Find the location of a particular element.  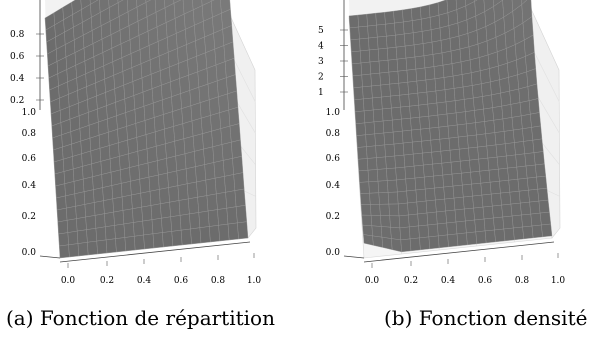

x-tick-label: 0.2 is located at coordinates (107, 281).